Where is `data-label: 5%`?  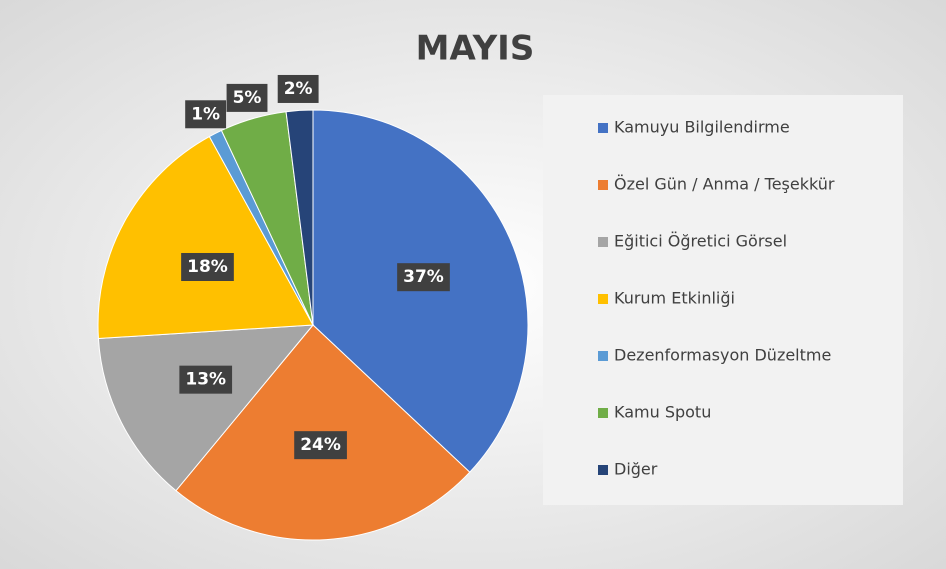
data-label: 5% is located at coordinates (247, 98).